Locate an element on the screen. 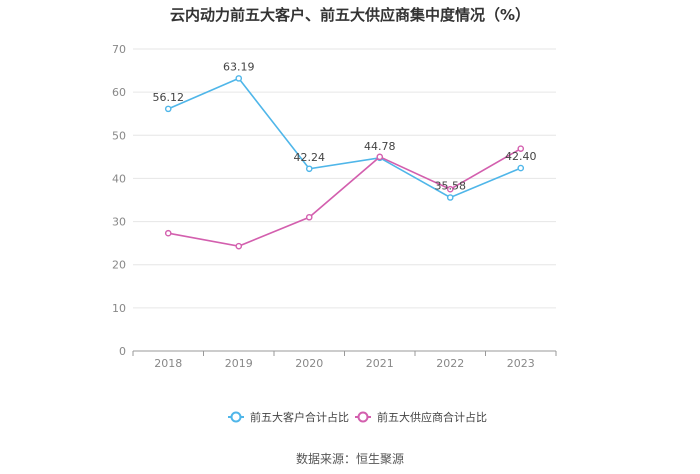 Image resolution: width=700 pixels, height=474 pixels. data-label: 44.78 is located at coordinates (380, 146).